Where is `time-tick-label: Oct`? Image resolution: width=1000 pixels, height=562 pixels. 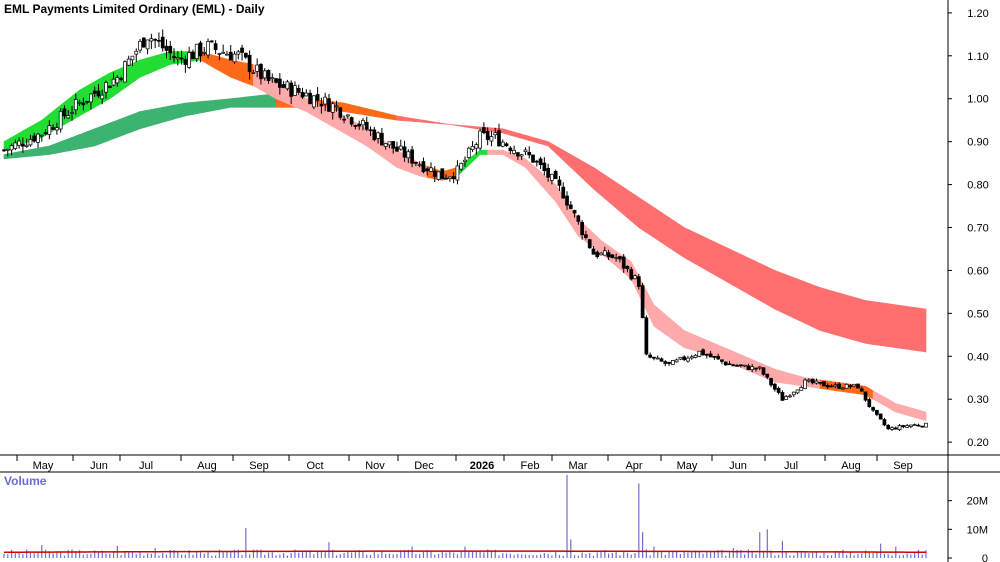 time-tick-label: Oct is located at coordinates (314, 466).